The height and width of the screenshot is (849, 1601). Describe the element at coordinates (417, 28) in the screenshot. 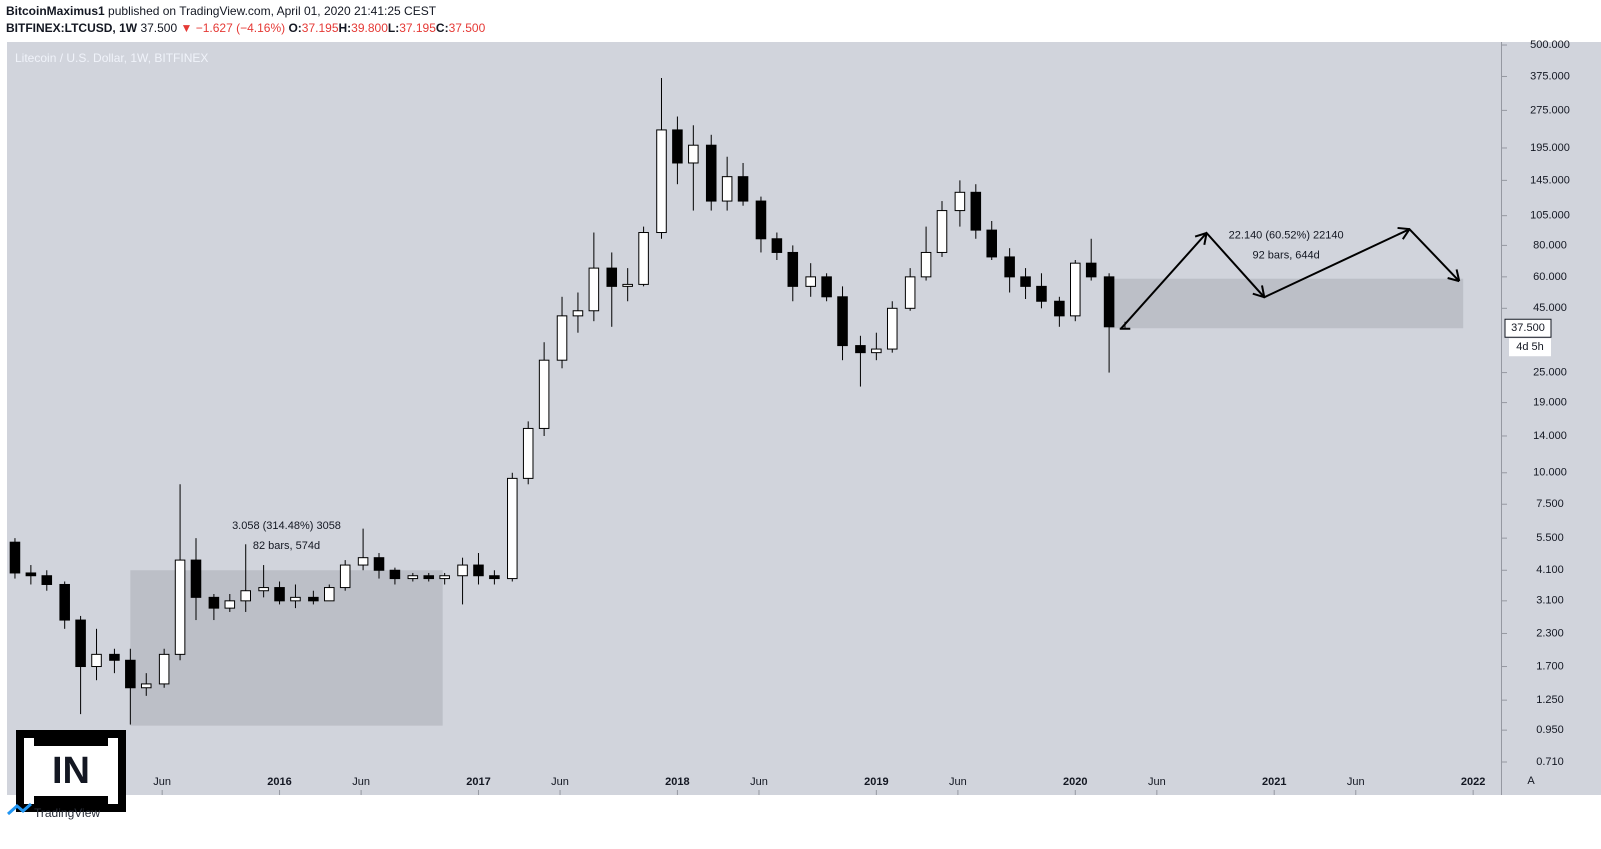

I see `ohlc-value: 37.195` at that location.